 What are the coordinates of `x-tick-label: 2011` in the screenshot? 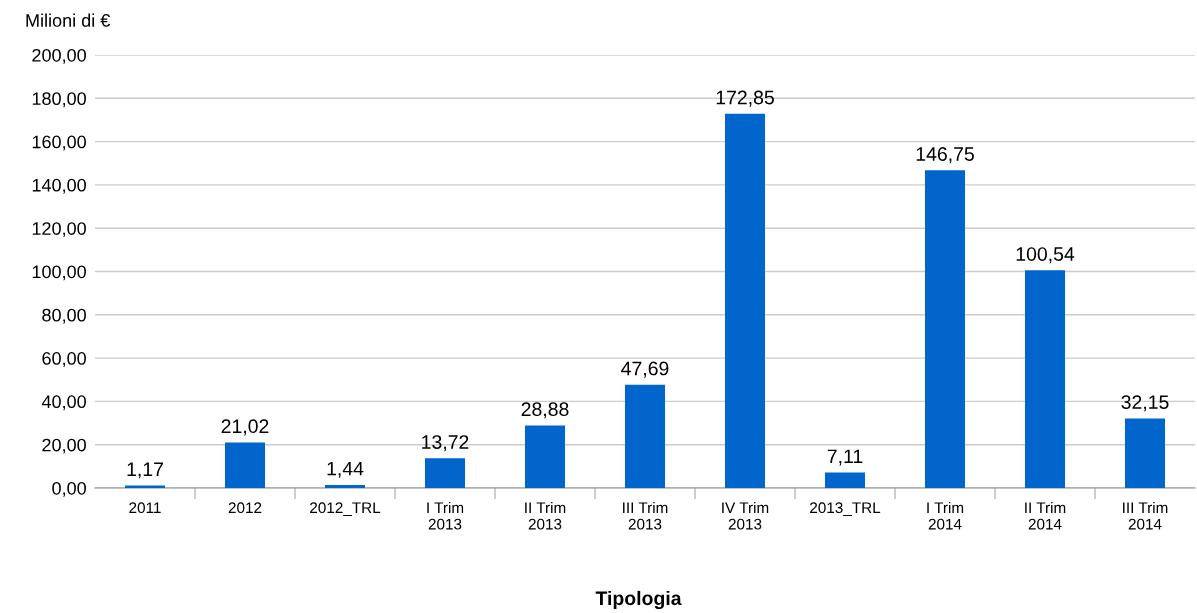 It's located at (145, 508).